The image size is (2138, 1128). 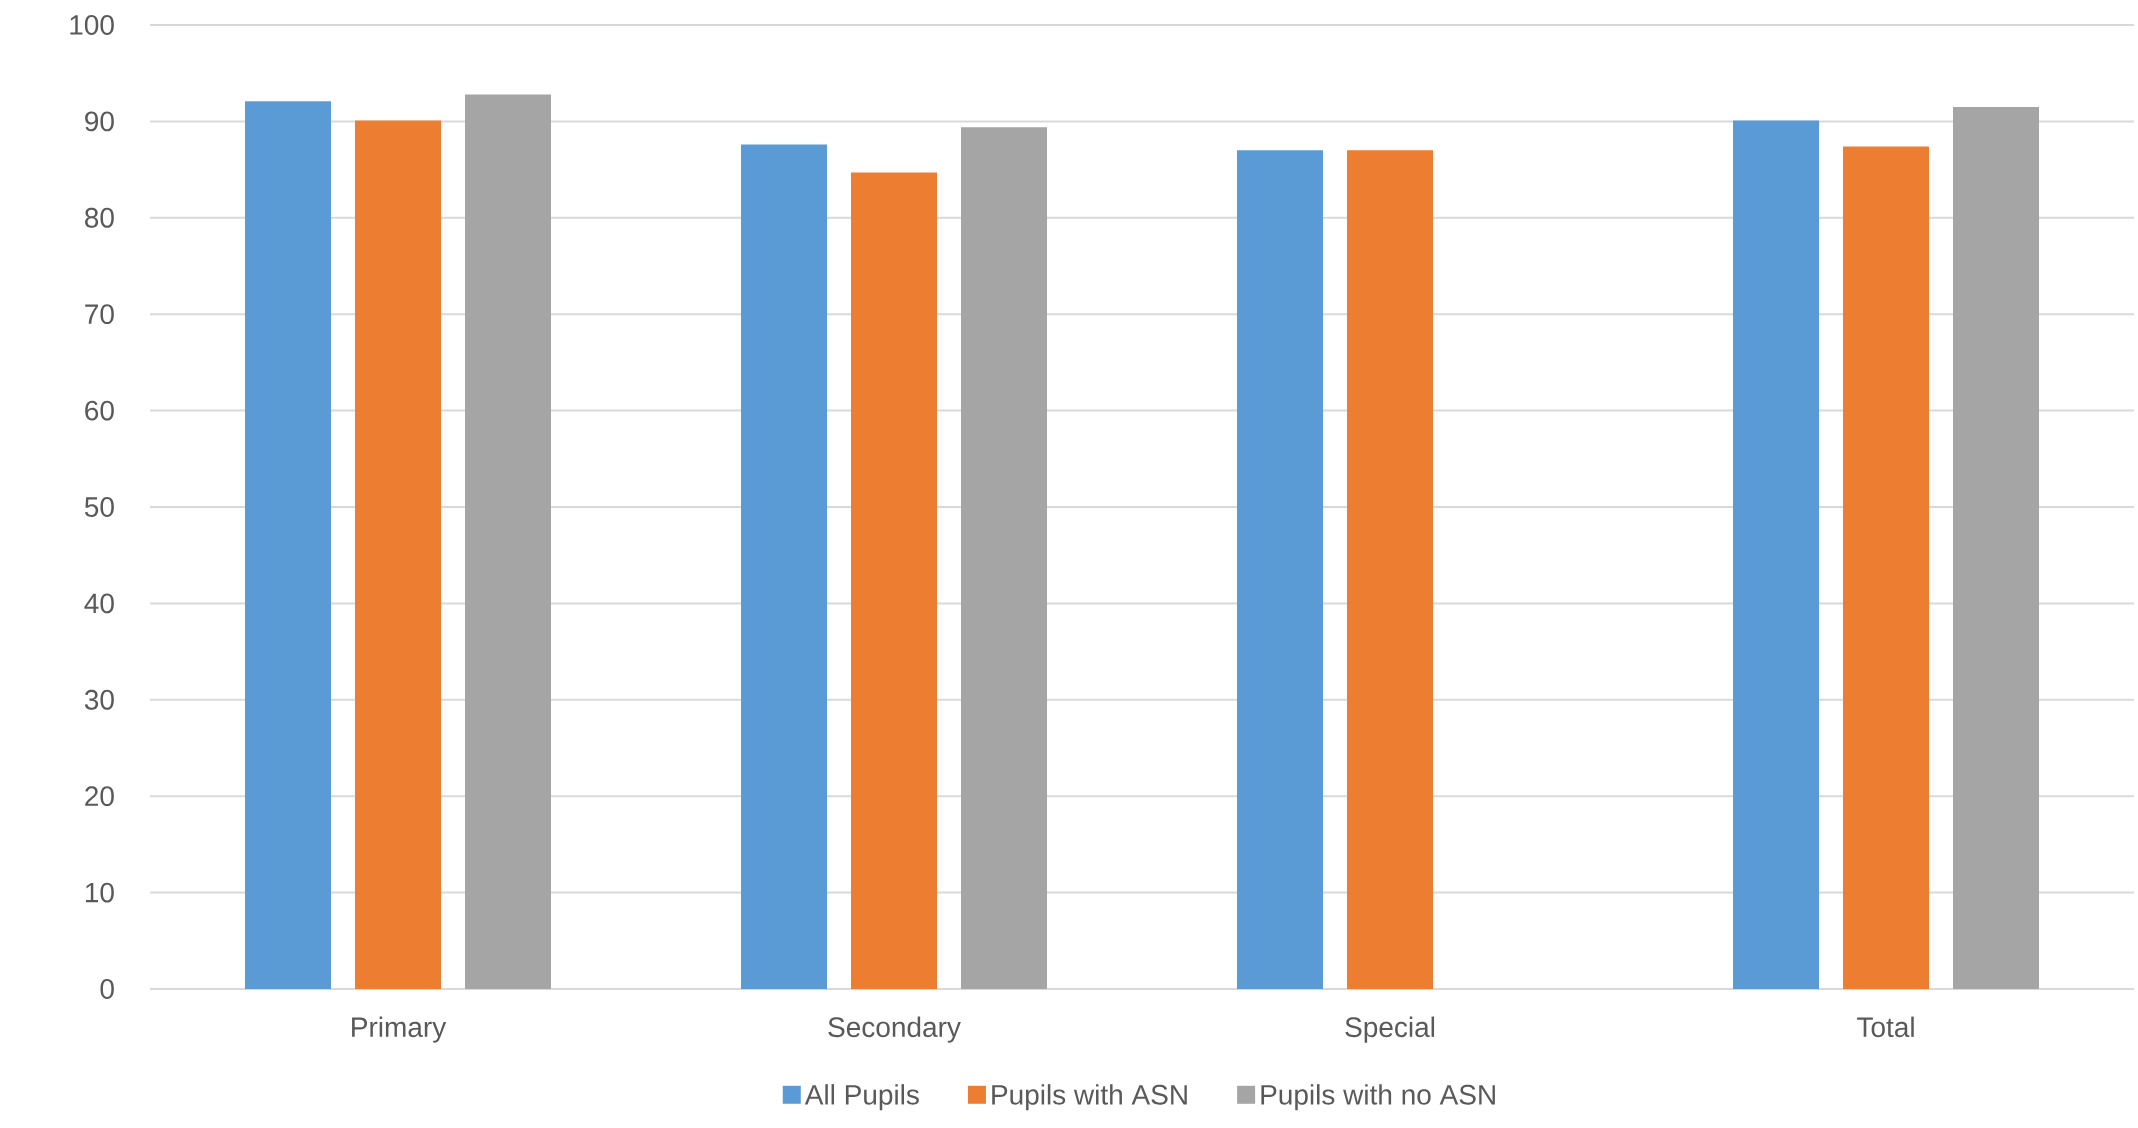 What do you see at coordinates (399, 1029) in the screenshot?
I see `x-tick-label: Primary` at bounding box center [399, 1029].